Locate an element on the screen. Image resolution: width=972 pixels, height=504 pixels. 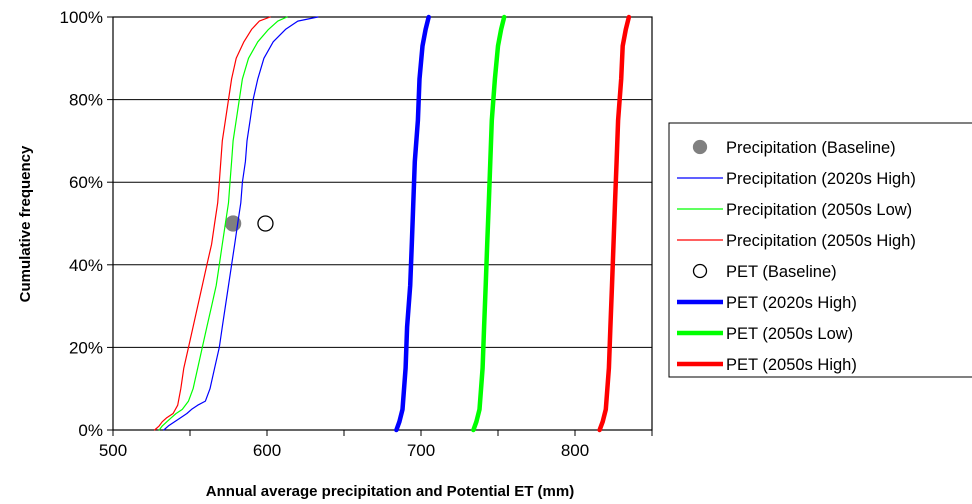
legend-label: Precipitation (2050s High) is located at coordinates (821, 241).